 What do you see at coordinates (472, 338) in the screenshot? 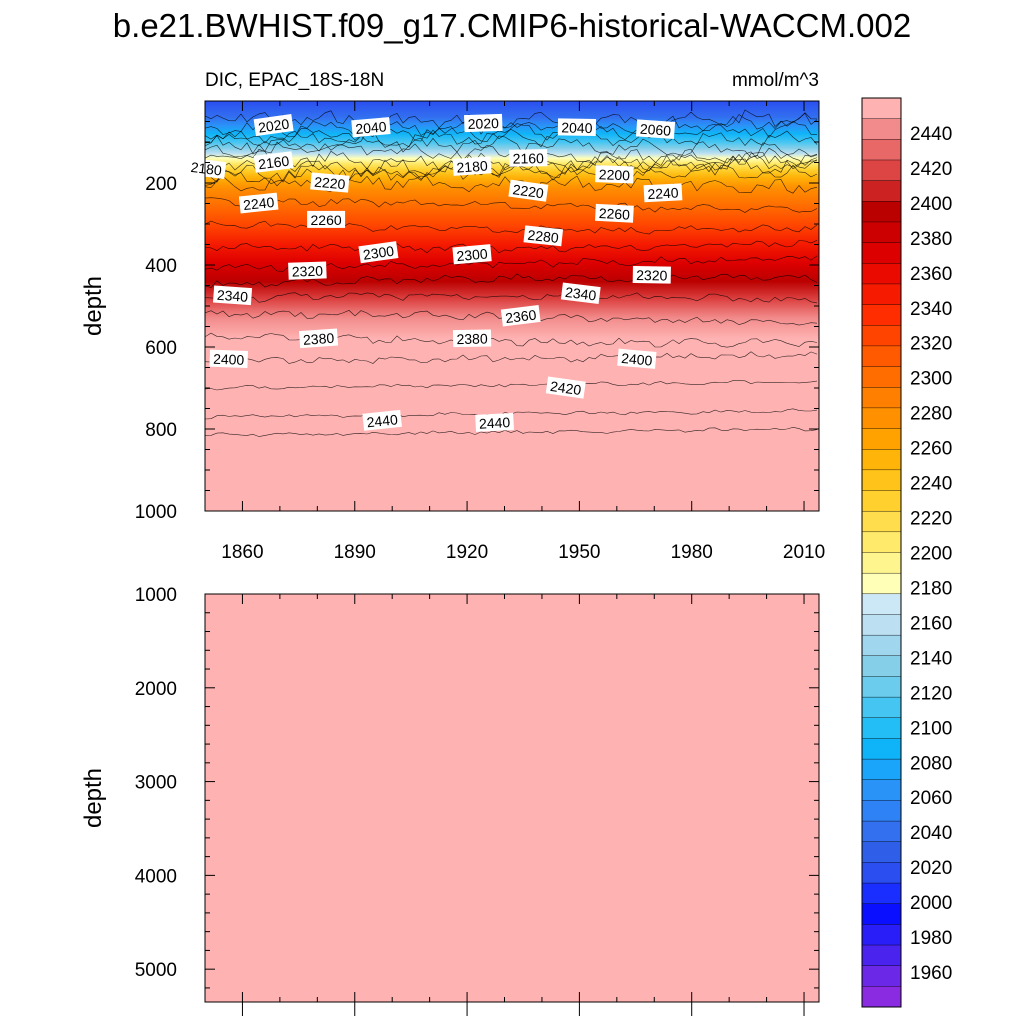
I see `contour-label: 2380` at bounding box center [472, 338].